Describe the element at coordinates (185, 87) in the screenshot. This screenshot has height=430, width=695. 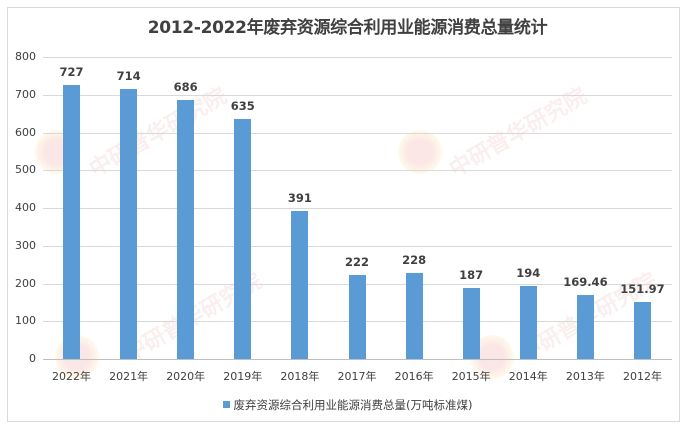
I see `data-label: 686` at that location.